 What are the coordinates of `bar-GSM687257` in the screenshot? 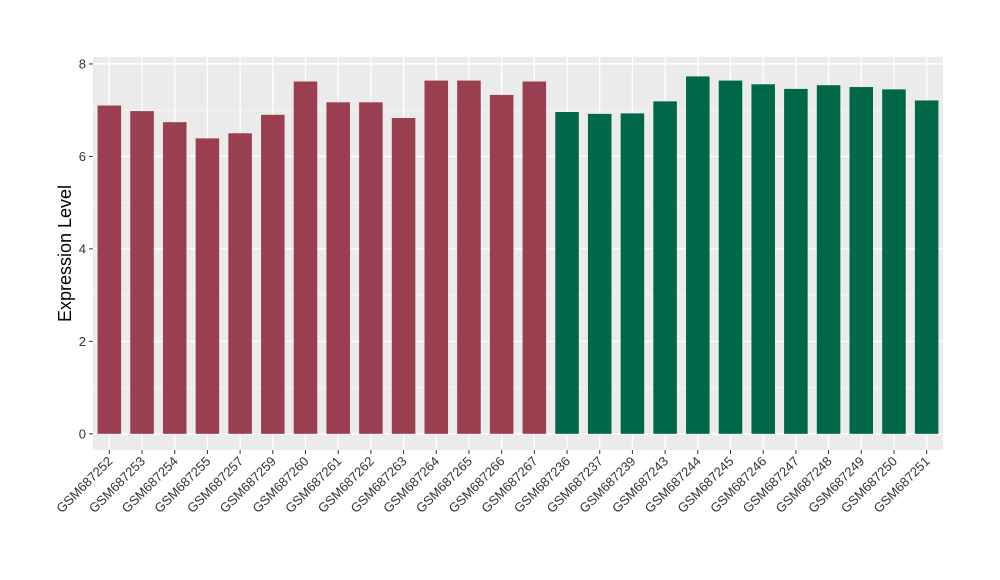 It's located at (240, 283).